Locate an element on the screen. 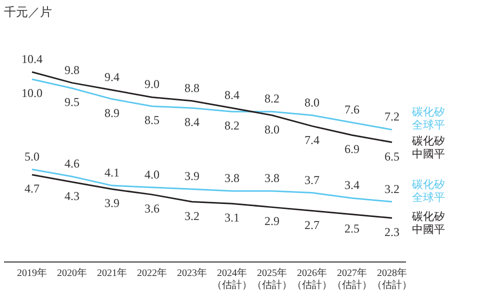 Image resolution: width=480 pixels, height=300 pixels. data-label: 2.3 is located at coordinates (392, 232).